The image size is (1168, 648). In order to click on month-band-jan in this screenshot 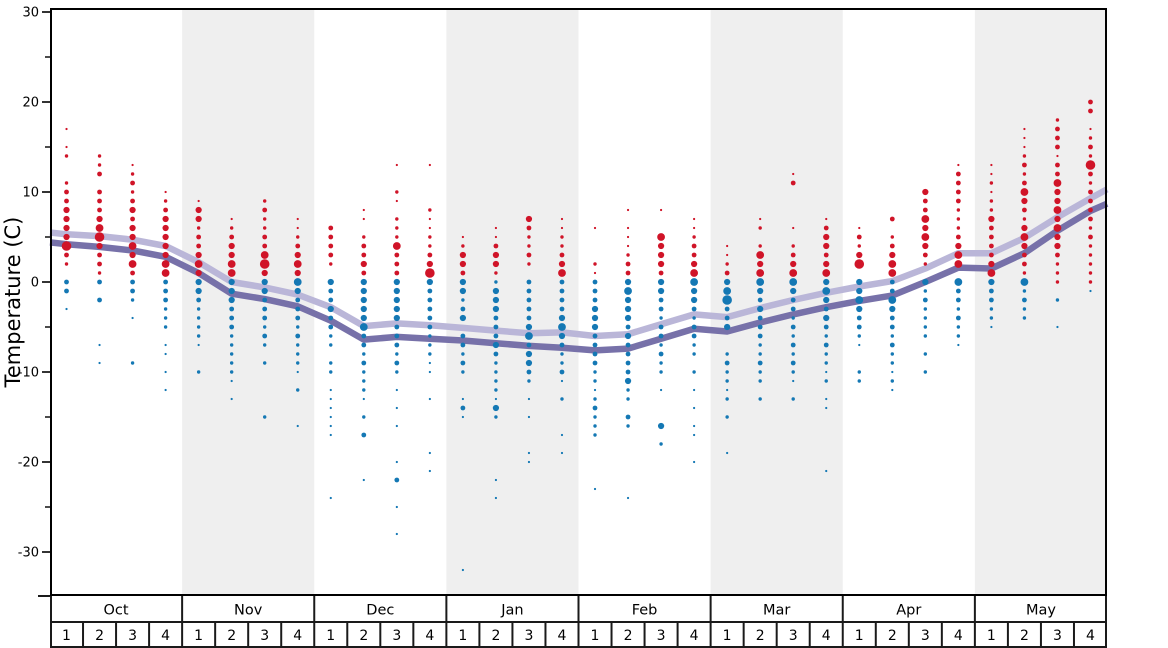, I will do `click(512, 302)`.